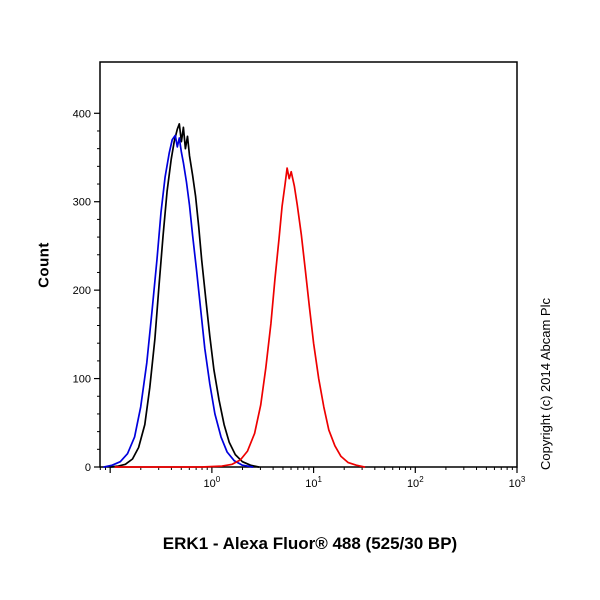  Describe the element at coordinates (82, 203) in the screenshot. I see `y-tick-label: 300` at that location.